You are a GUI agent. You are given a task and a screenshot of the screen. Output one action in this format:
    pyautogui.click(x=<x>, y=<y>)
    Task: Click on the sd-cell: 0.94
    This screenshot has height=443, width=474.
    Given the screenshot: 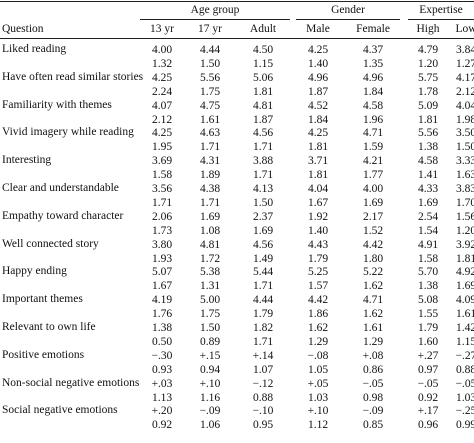 What is the action you would take?
    pyautogui.click(x=210, y=369)
    